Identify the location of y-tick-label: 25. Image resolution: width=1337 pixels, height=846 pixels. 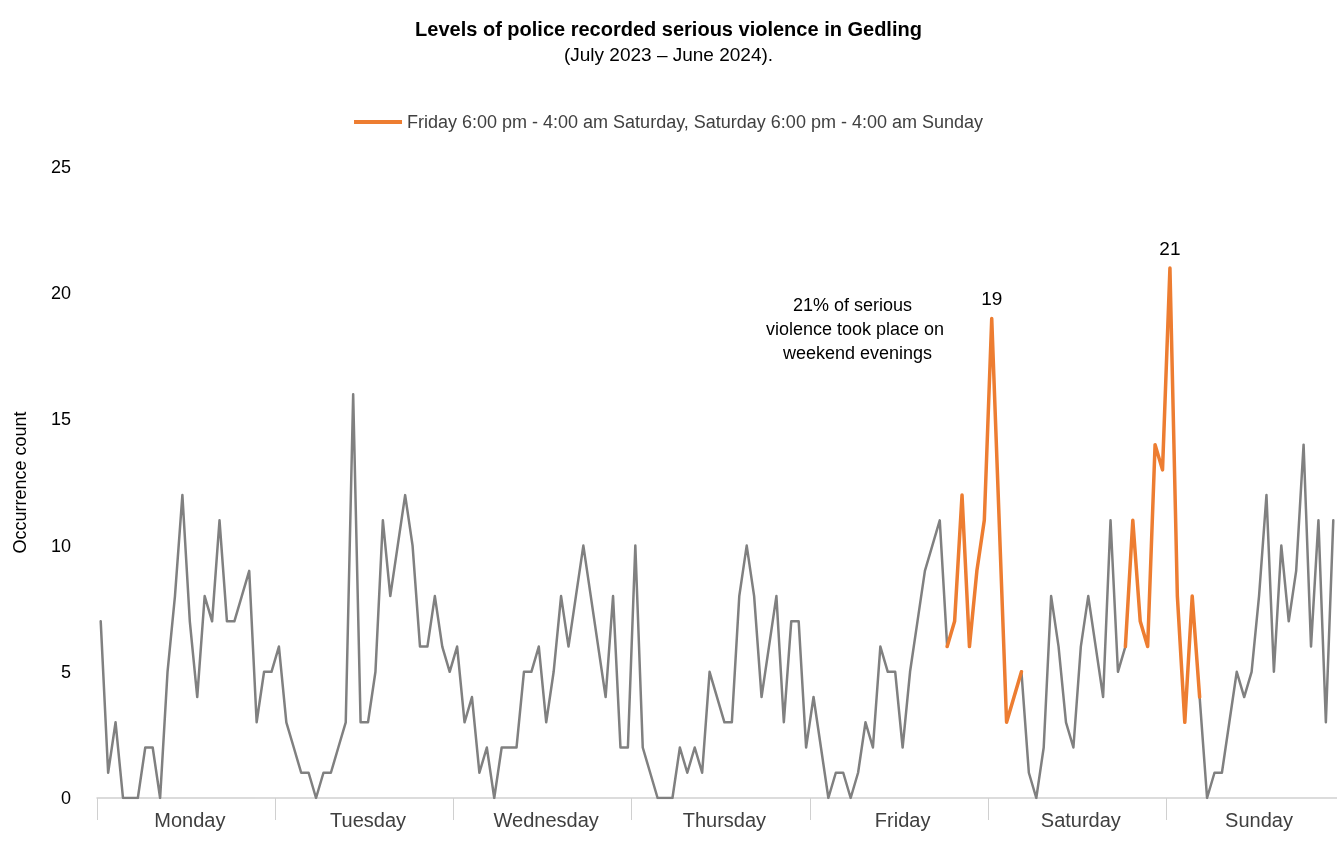
(60, 167).